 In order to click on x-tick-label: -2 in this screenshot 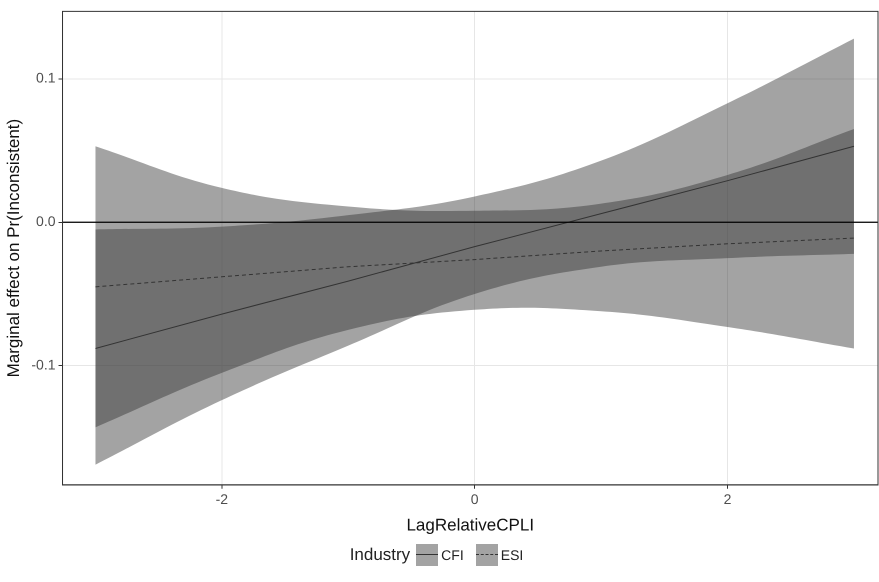, I will do `click(222, 499)`.